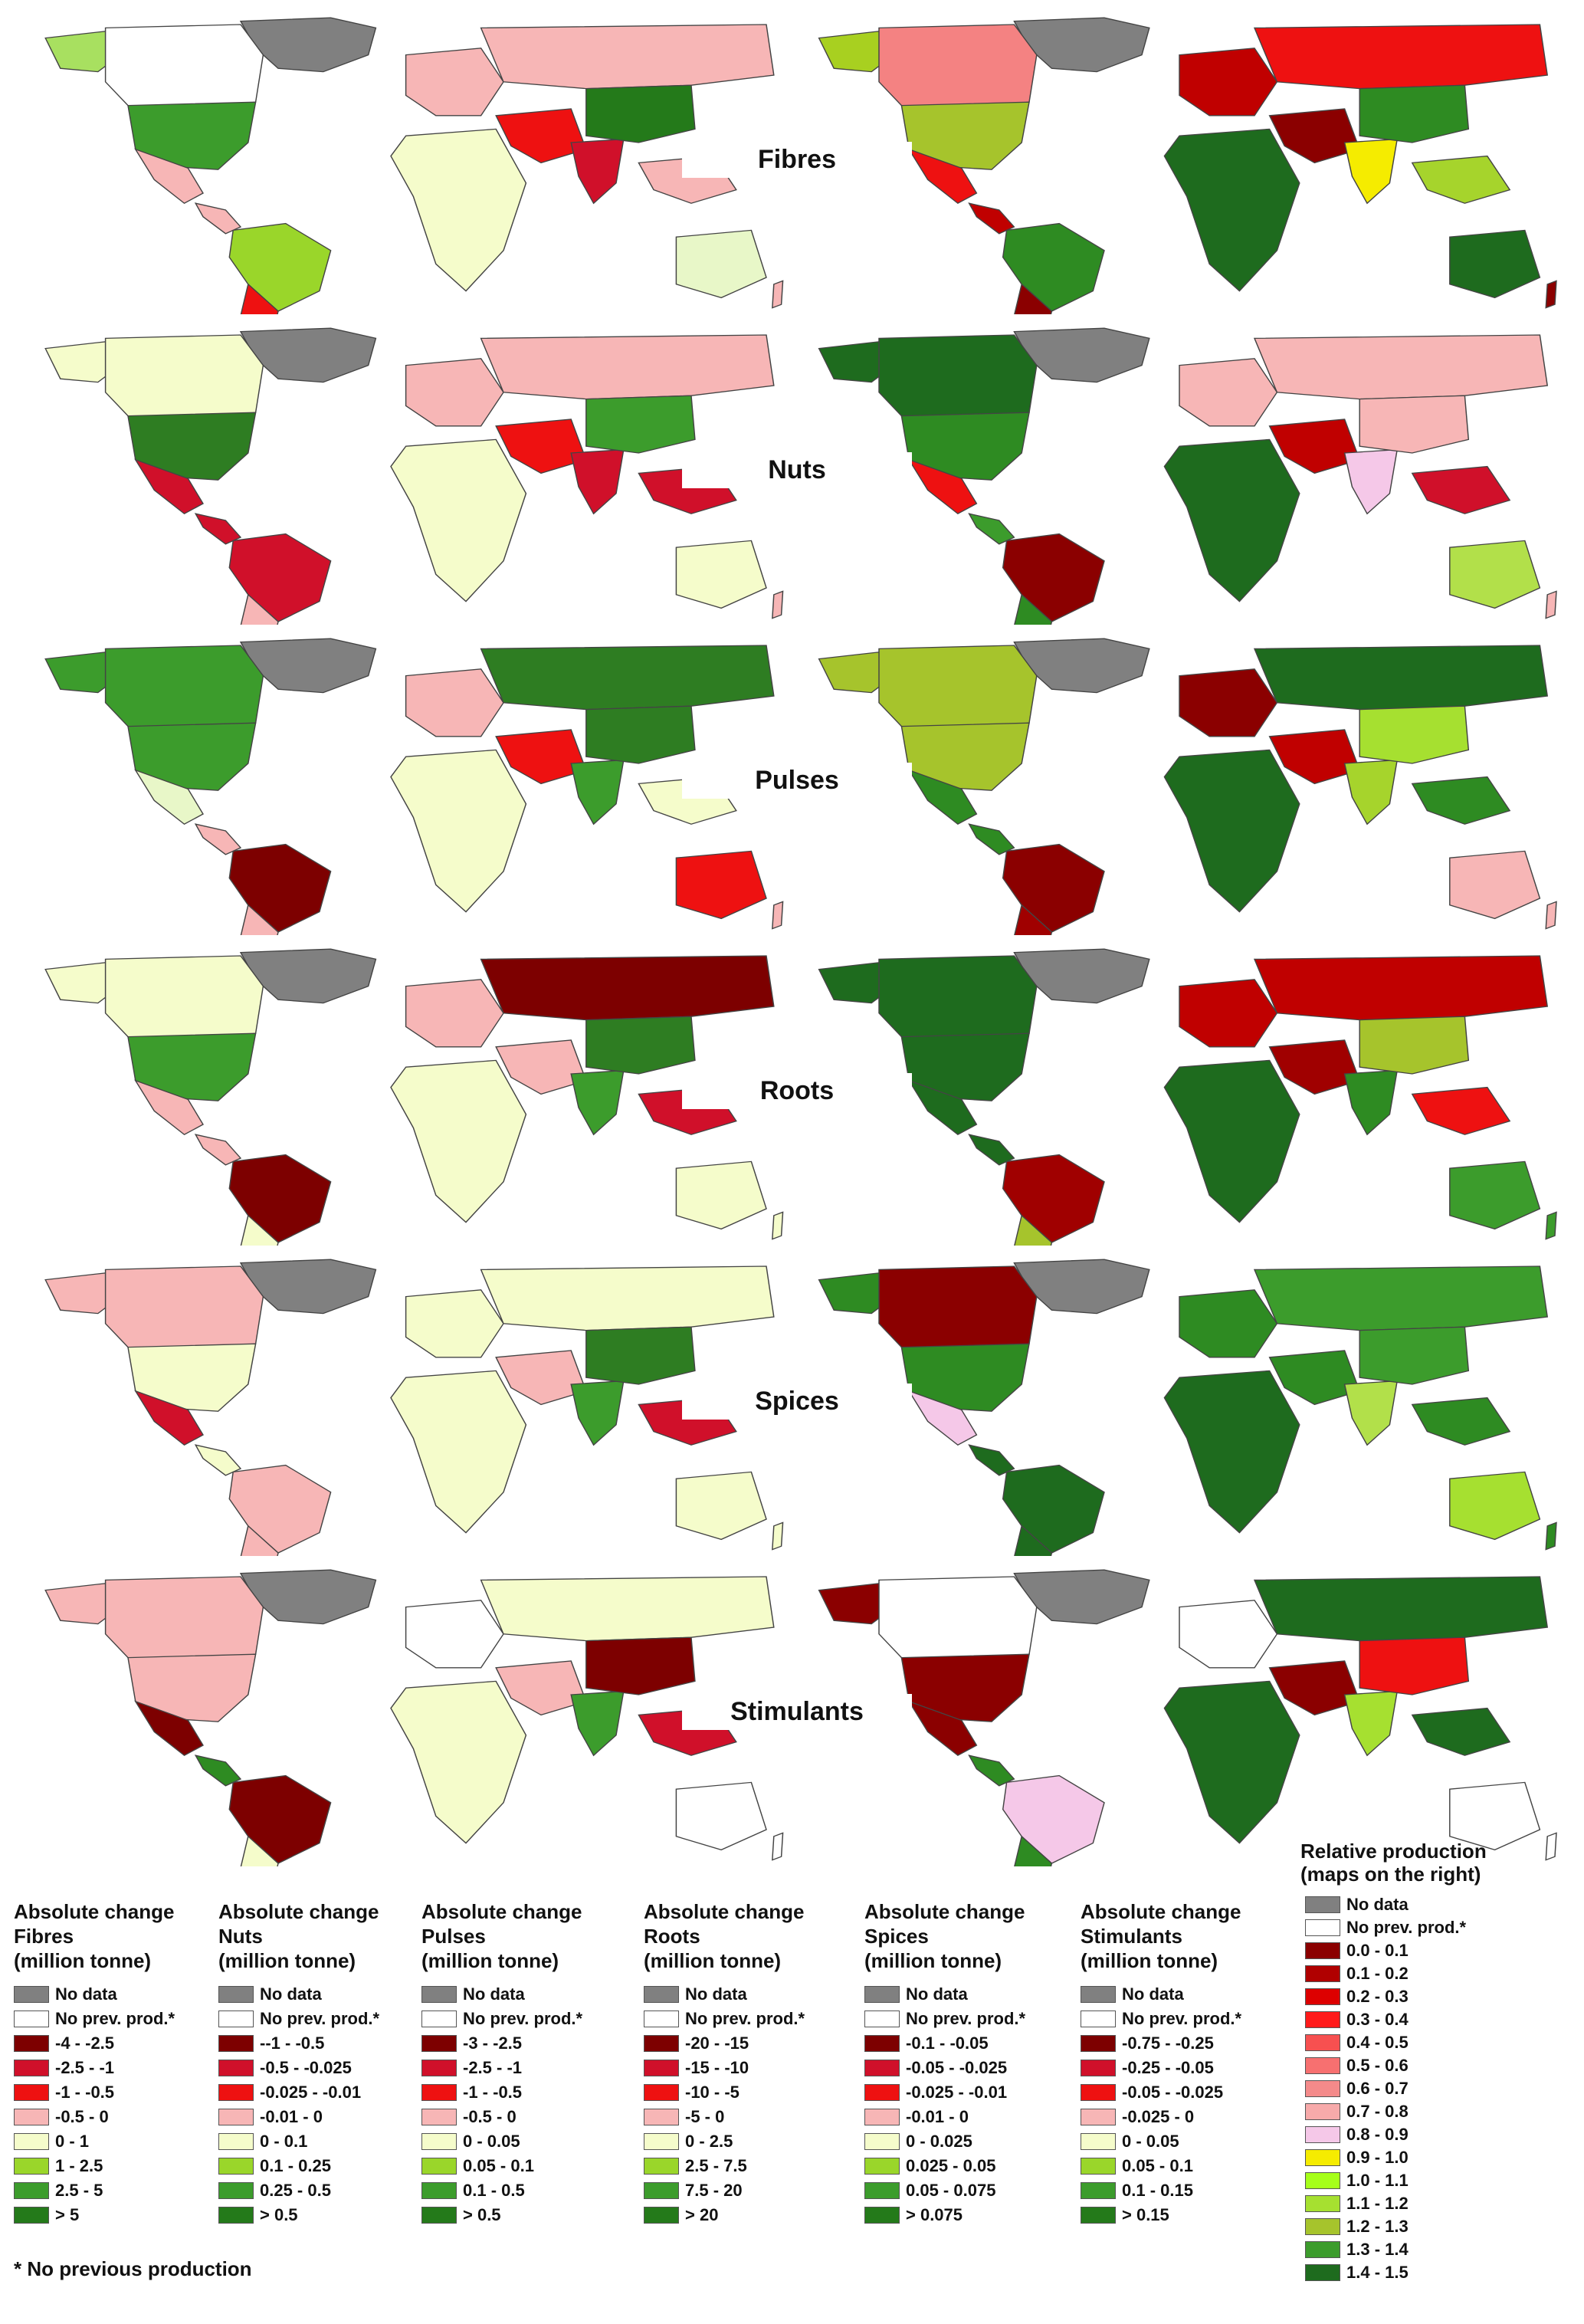 The height and width of the screenshot is (2324, 1584). I want to click on absolute-nuts-region-ca, so click(184, 377).